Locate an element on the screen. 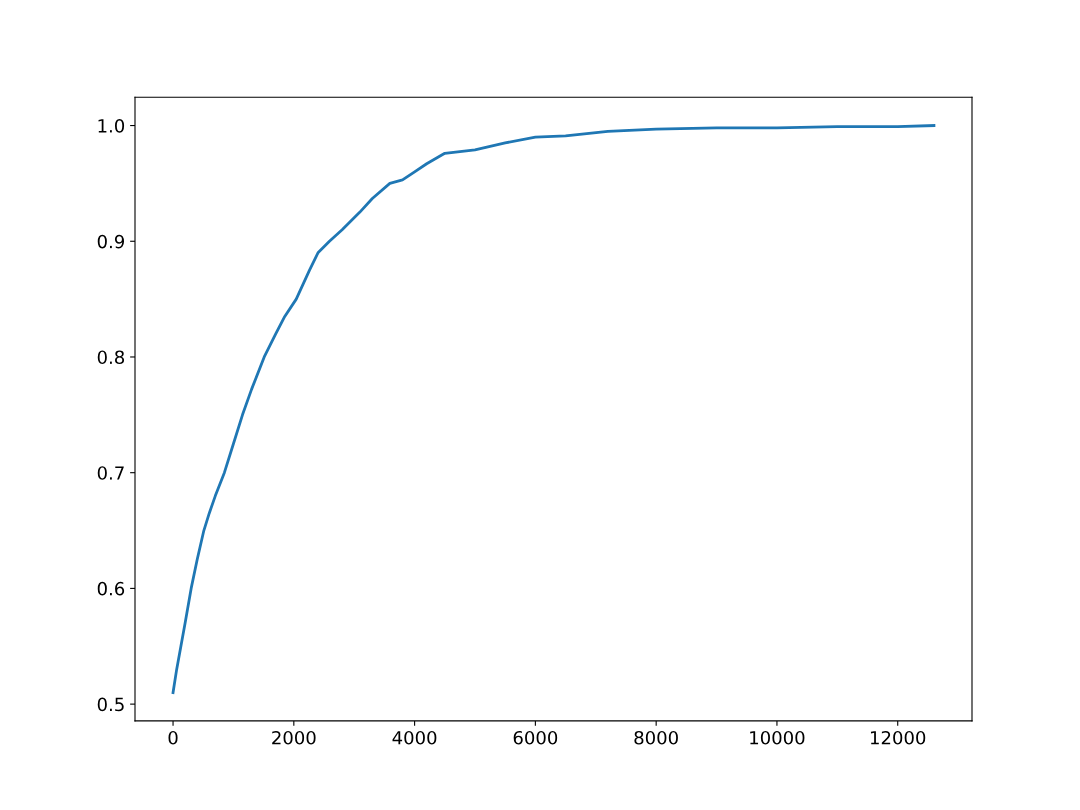 The image size is (1080, 810). x-tick-label: 0 is located at coordinates (173, 737).